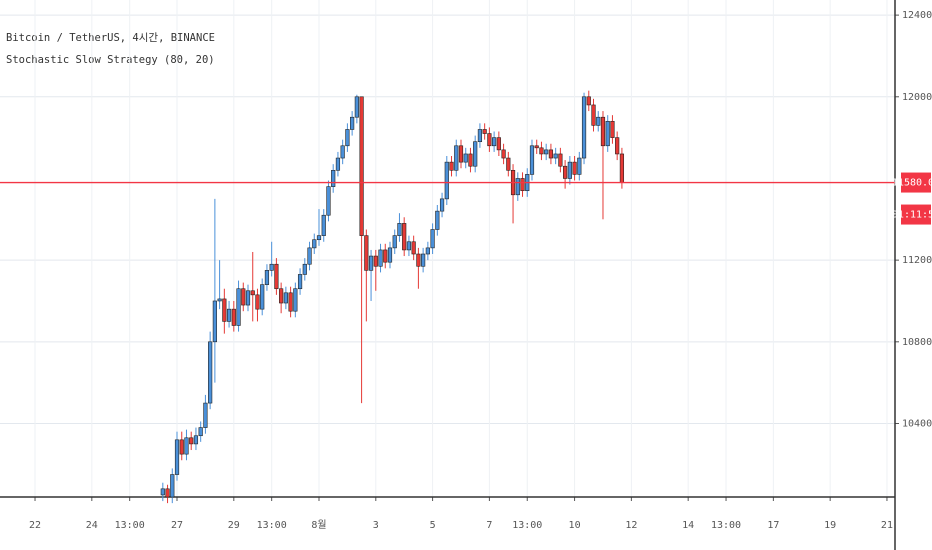 This screenshot has width=932, height=550. Describe the element at coordinates (917, 342) in the screenshot. I see `y-tick-label: 10800.00` at that location.